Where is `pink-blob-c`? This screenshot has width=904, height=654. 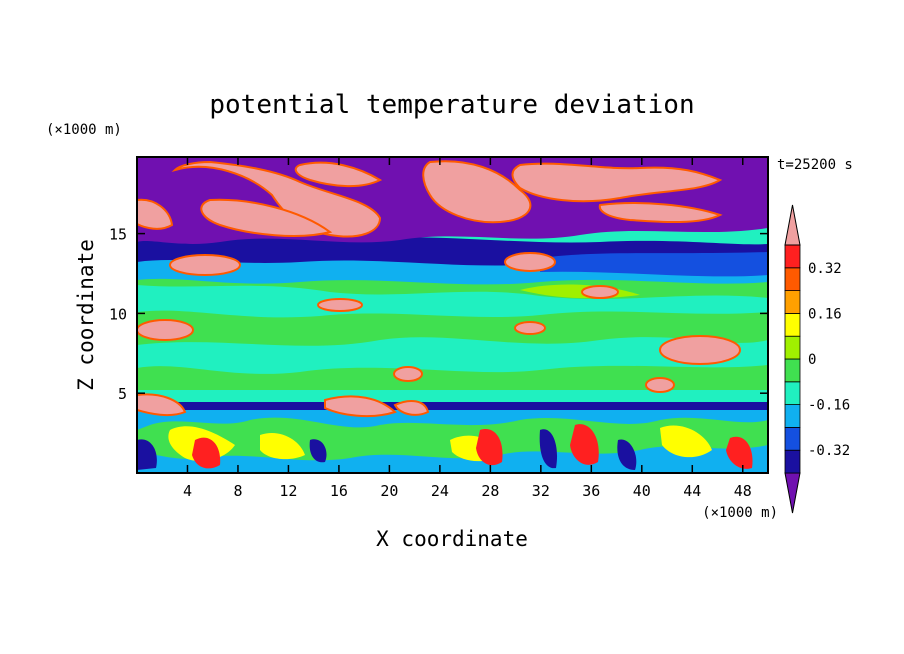 pink-blob-c is located at coordinates (600, 292).